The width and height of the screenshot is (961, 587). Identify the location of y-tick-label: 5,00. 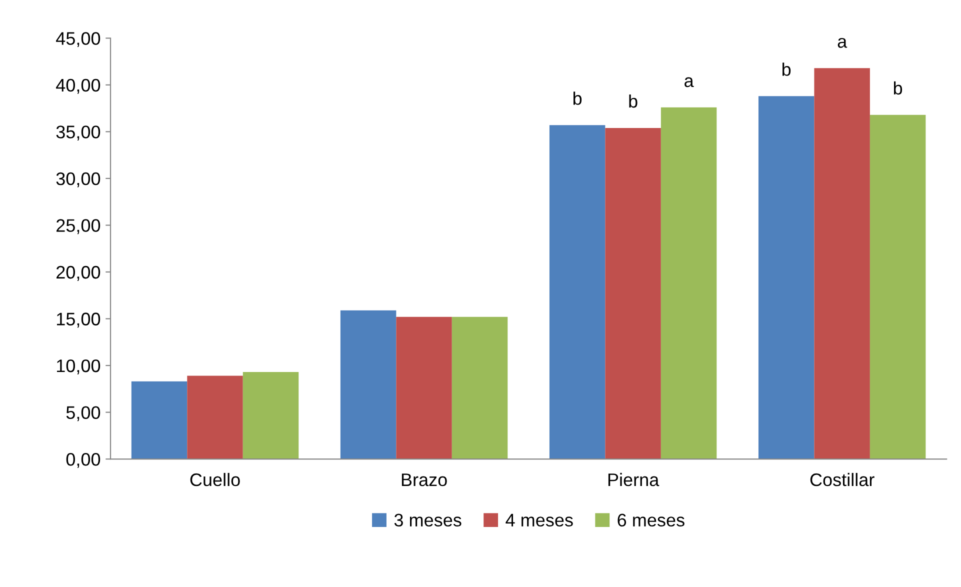
(83, 414).